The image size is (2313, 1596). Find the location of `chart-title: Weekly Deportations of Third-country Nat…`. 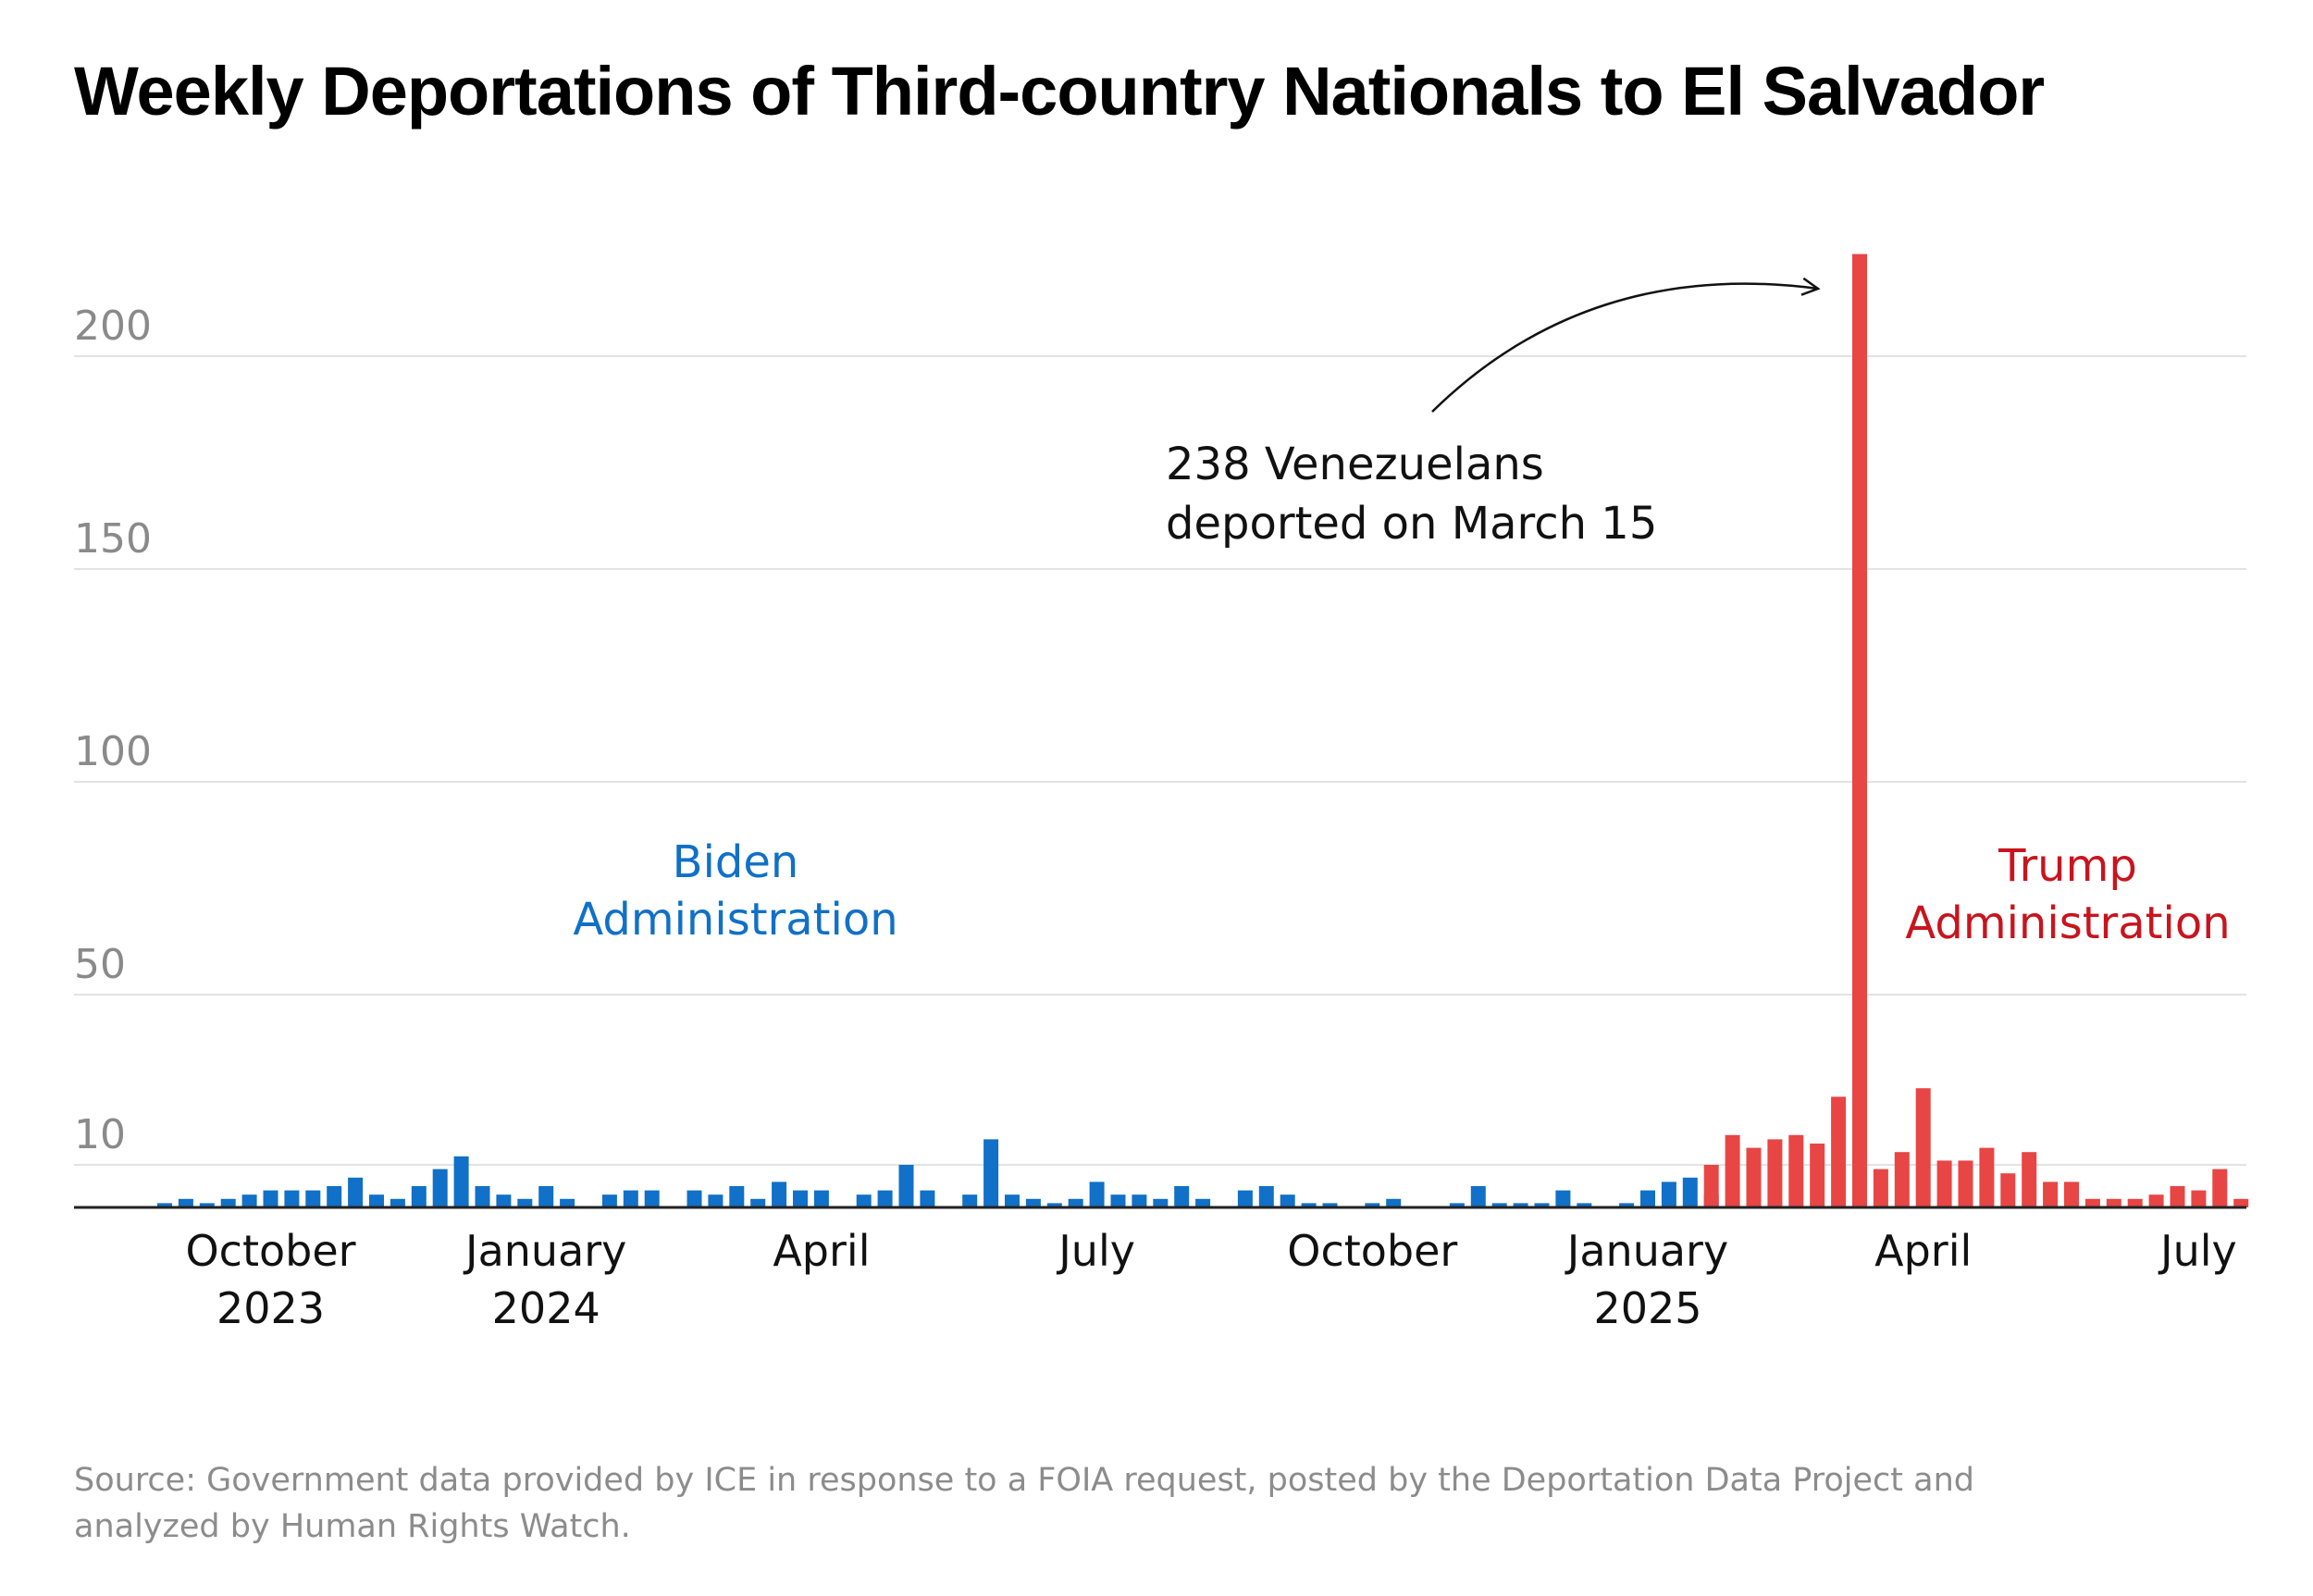

chart-title: Weekly Deportations of Third-country Nat… is located at coordinates (1059, 91).